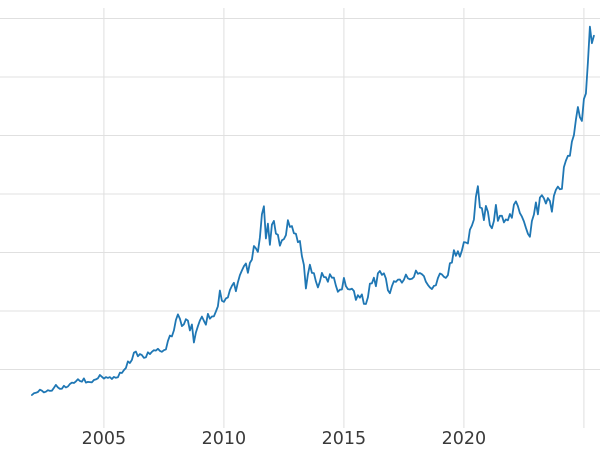  Describe the element at coordinates (104, 439) in the screenshot. I see `x-tick-label: 2005` at that location.